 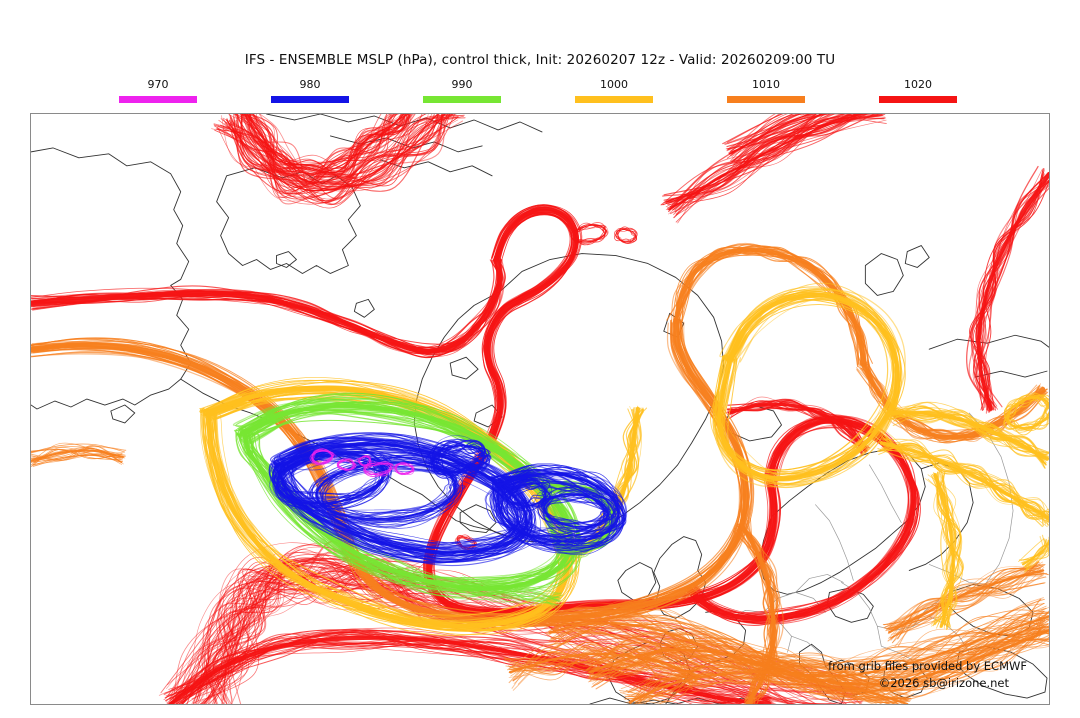 What do you see at coordinates (462, 90) in the screenshot?
I see `legend-item-990: 990` at bounding box center [462, 90].